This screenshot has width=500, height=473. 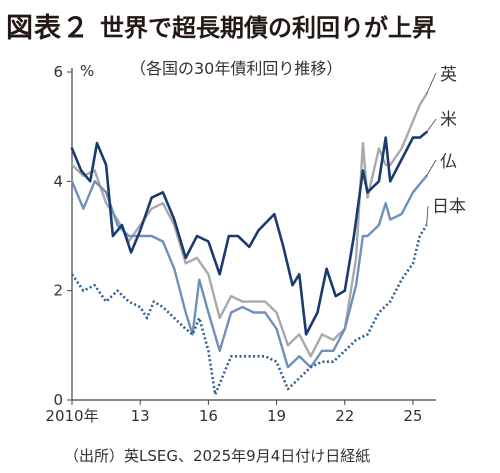 What do you see at coordinates (71, 416) in the screenshot?
I see `x-tick-label: 2010年` at bounding box center [71, 416].